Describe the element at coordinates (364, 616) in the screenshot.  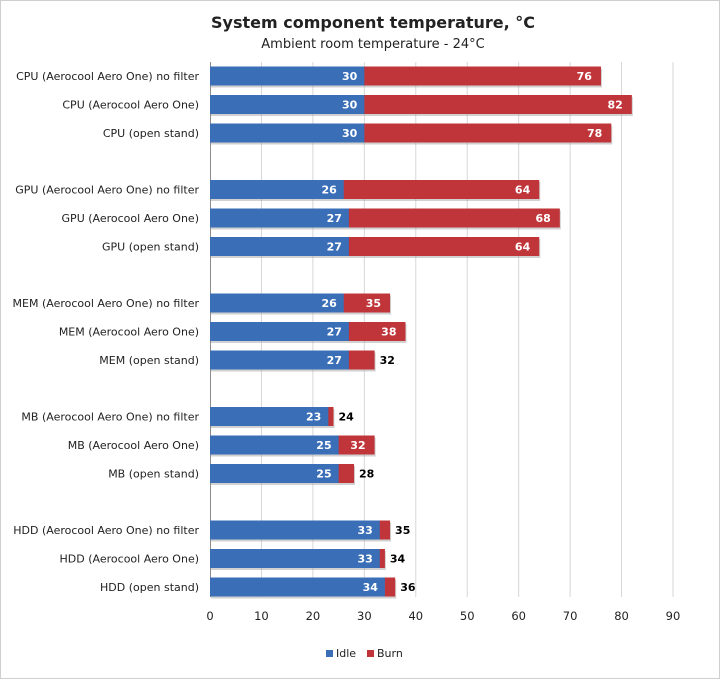
I see `x-tick-label: 30` at that location.